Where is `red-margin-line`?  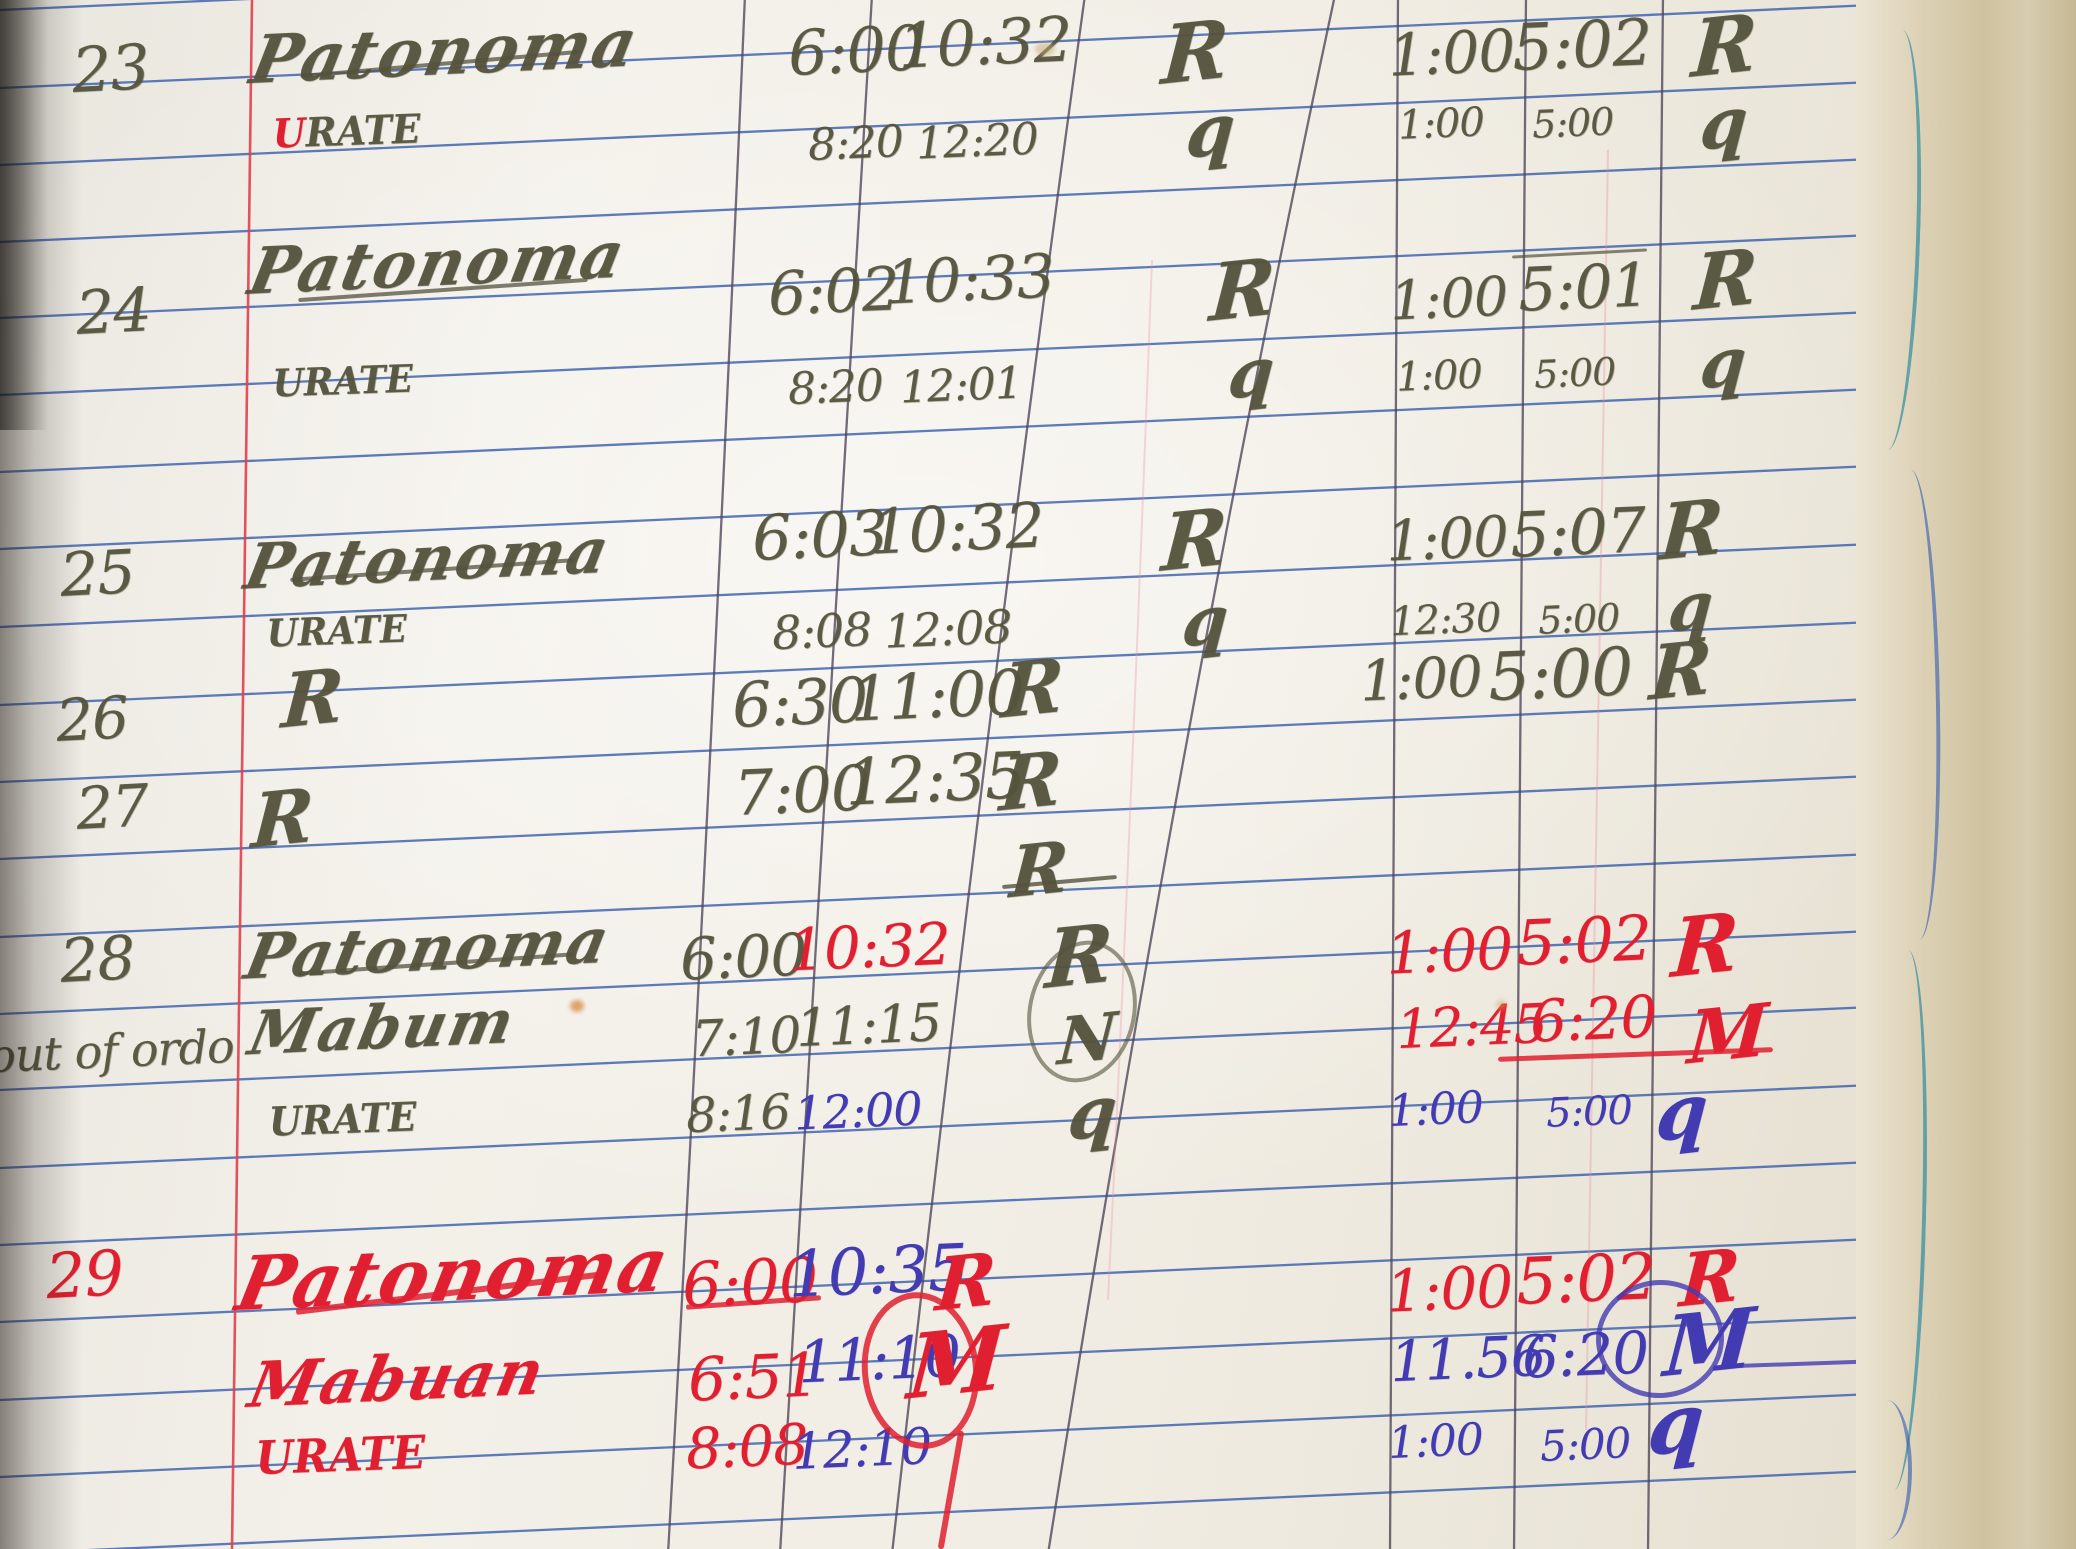 red-margin-line is located at coordinates (242, 774).